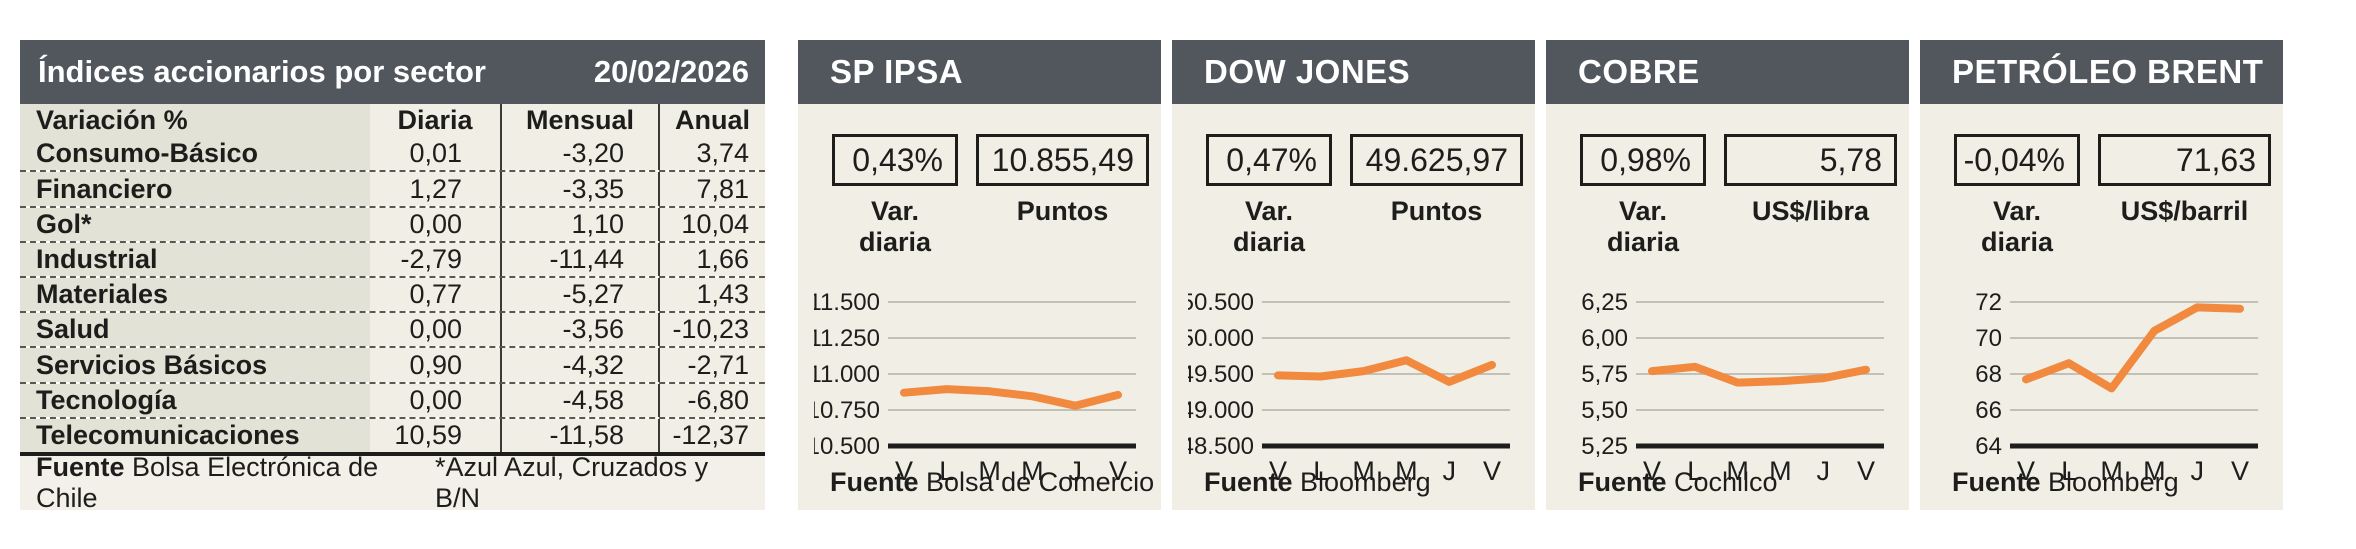 The height and width of the screenshot is (549, 2356). What do you see at coordinates (1062, 160) in the screenshot?
I see `points-box: 10.855,49` at bounding box center [1062, 160].